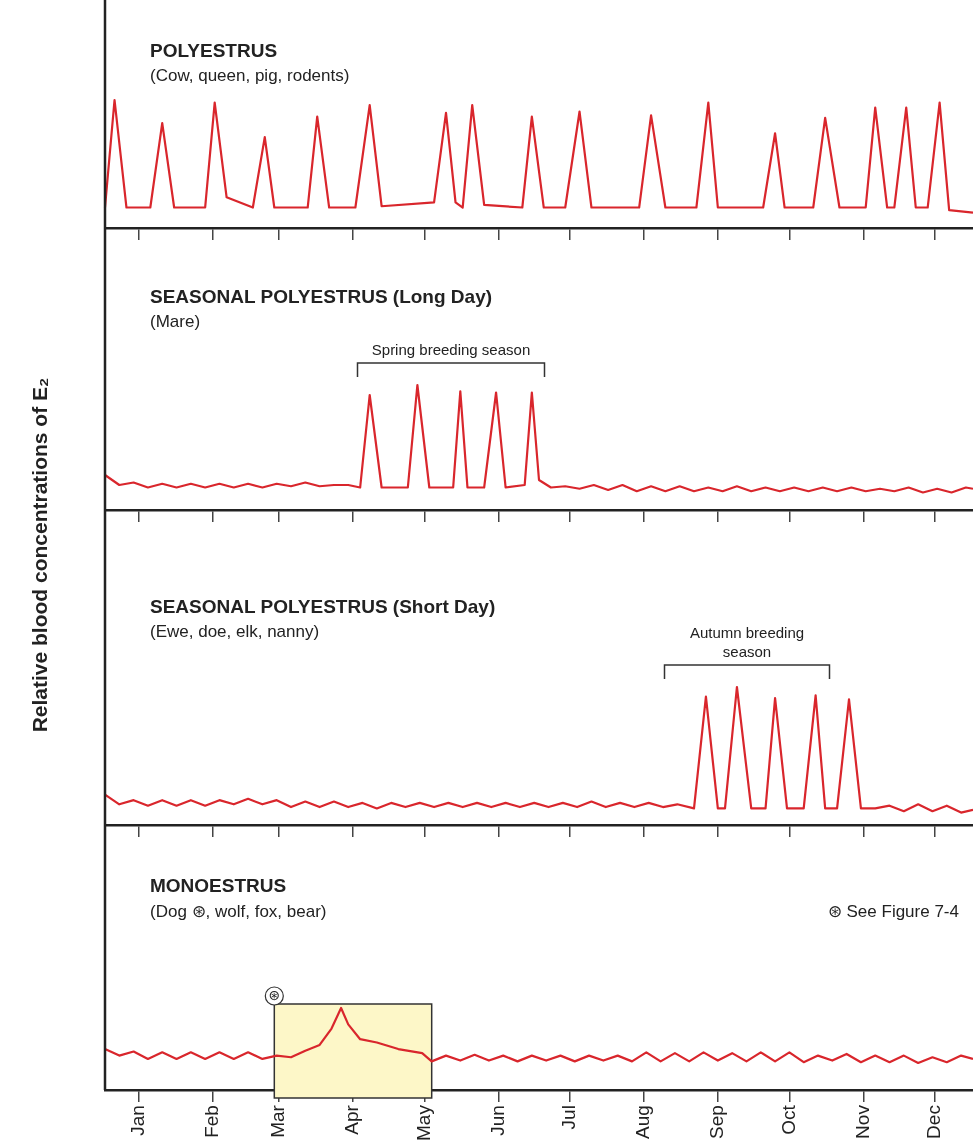 The image size is (973, 1144). Describe the element at coordinates (211, 1121) in the screenshot. I see `x-tick-label: Feb` at that location.